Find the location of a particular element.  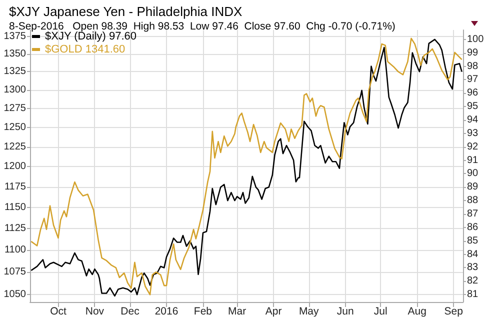

y2-tick-label: 81 is located at coordinates (473, 294).